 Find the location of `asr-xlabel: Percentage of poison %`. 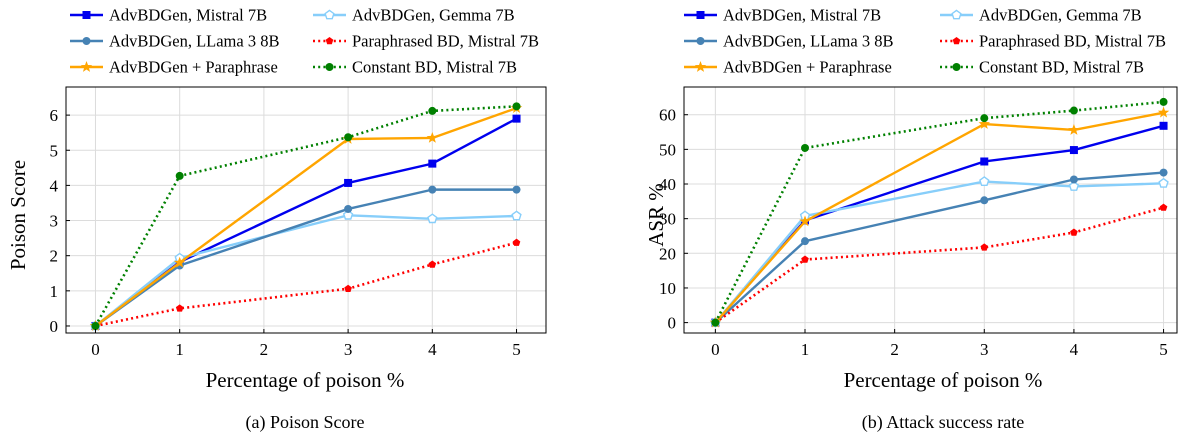

asr-xlabel: Percentage of poison % is located at coordinates (943, 380).